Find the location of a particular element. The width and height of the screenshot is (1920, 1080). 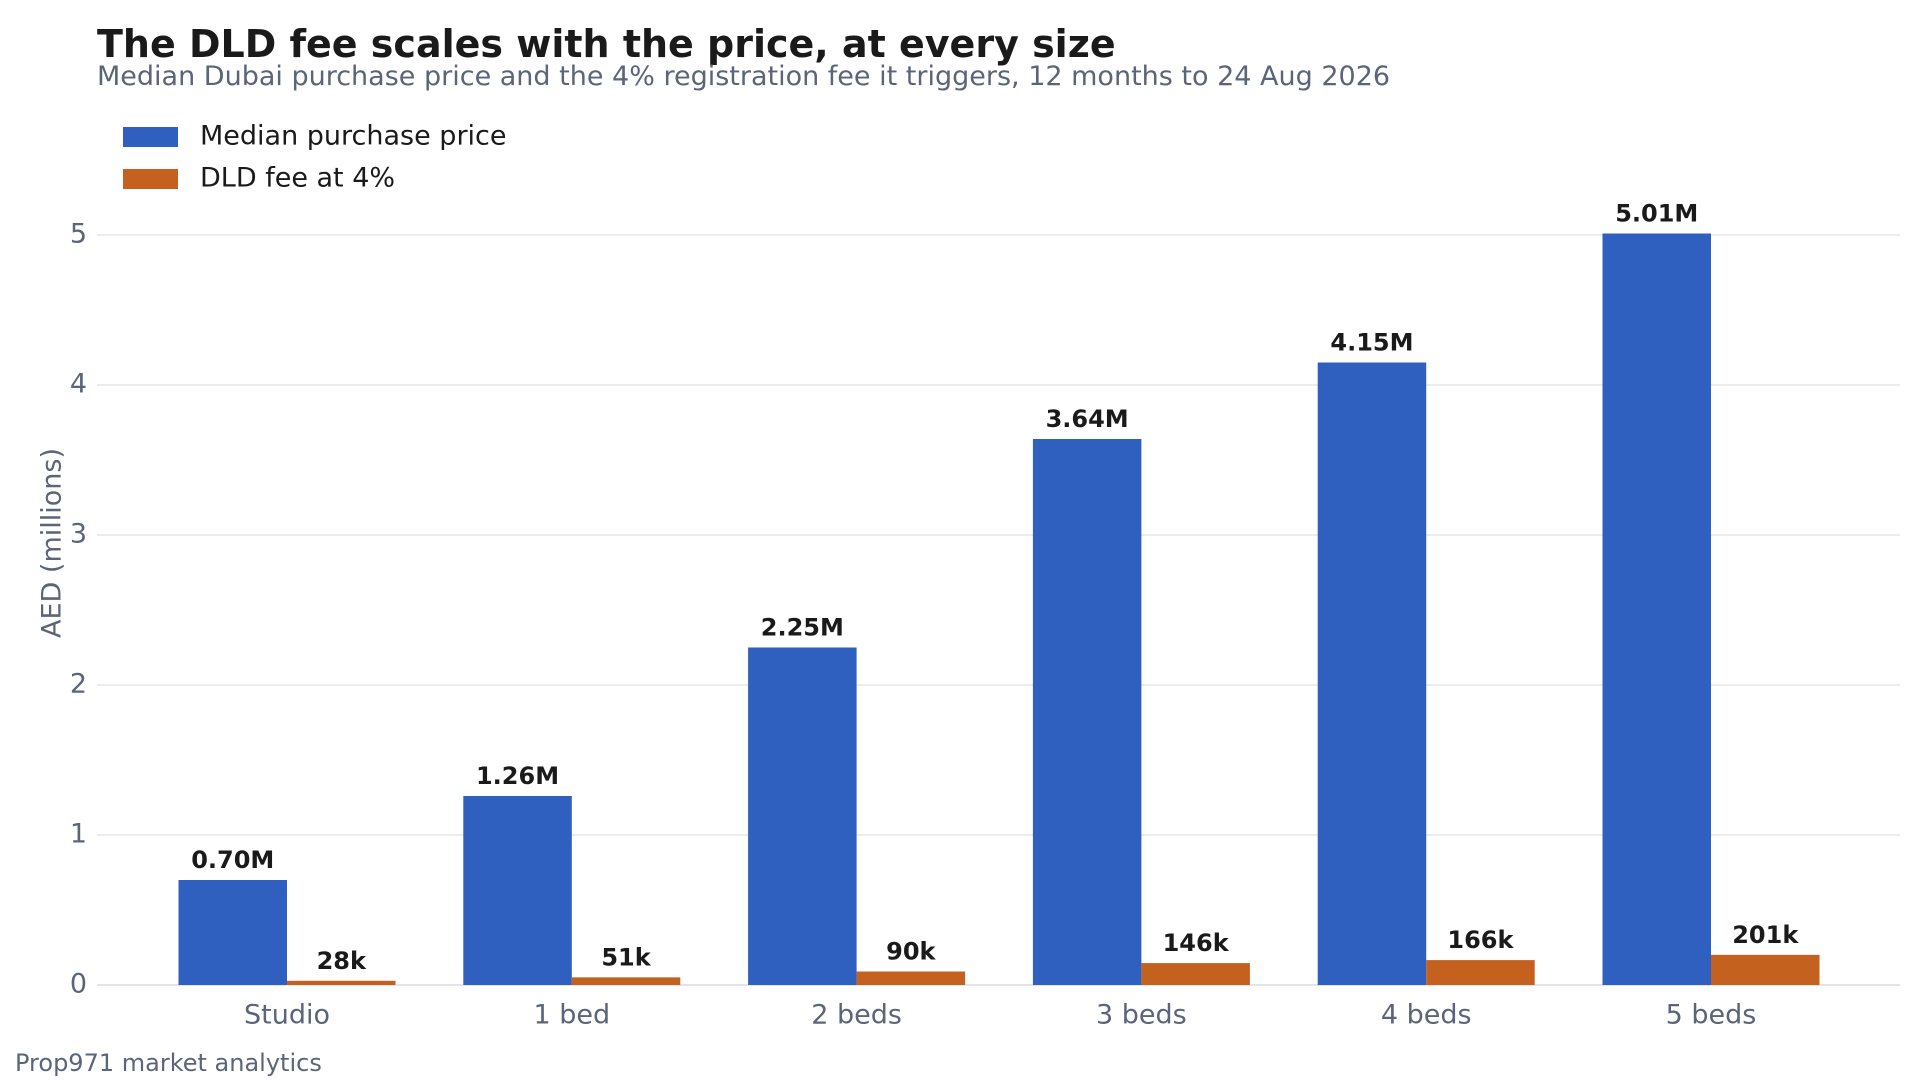

fee-bar-label: 166k is located at coordinates (1480, 940).